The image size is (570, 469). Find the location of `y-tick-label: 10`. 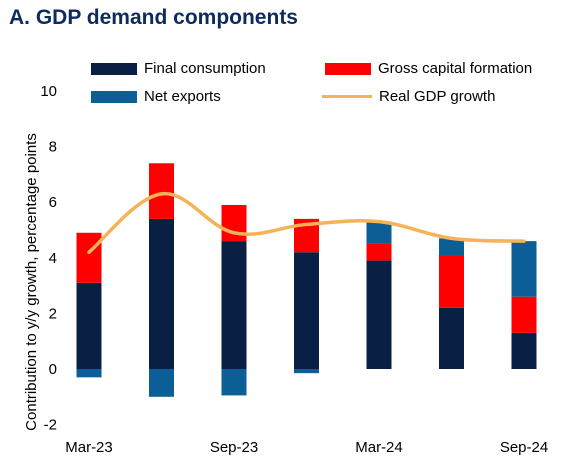

y-tick-label: 10 is located at coordinates (48, 91).